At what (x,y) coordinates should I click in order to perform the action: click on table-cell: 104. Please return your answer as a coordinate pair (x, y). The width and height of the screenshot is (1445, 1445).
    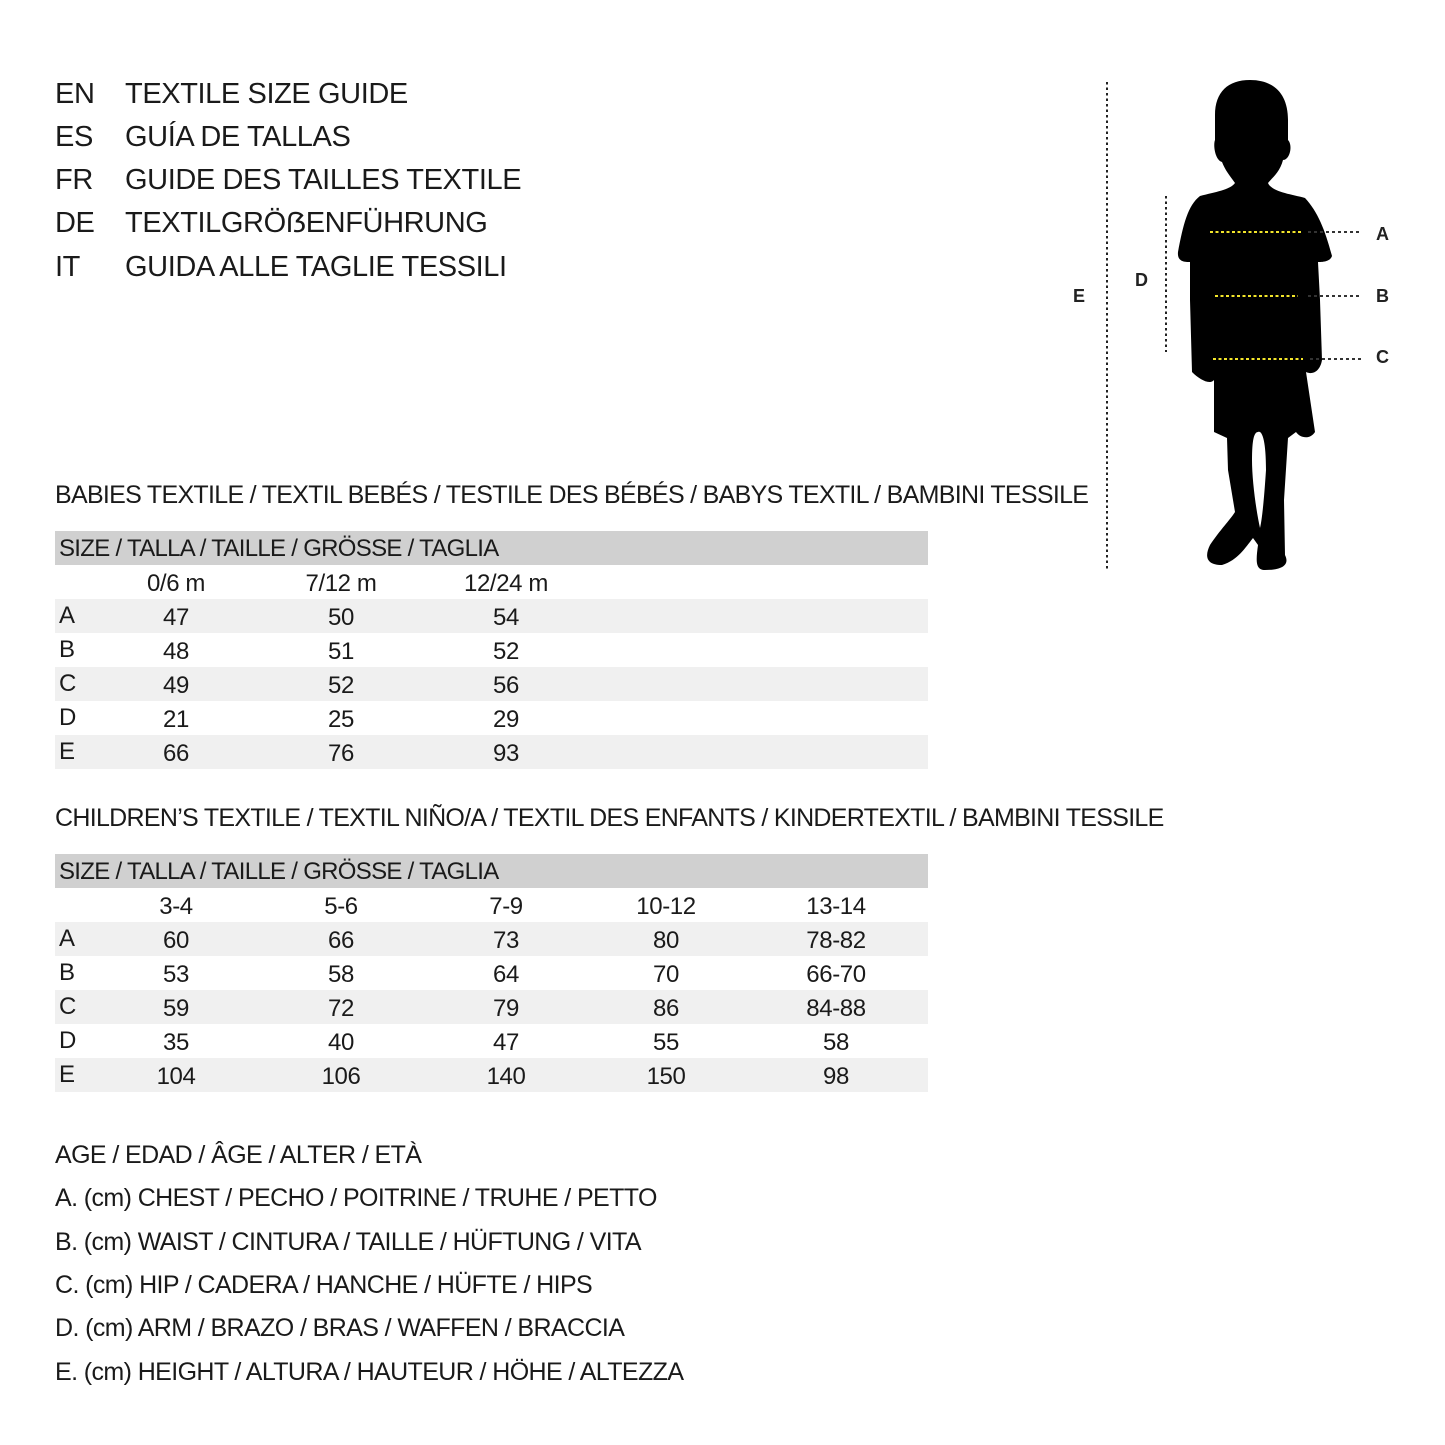
    Looking at the image, I should click on (176, 1076).